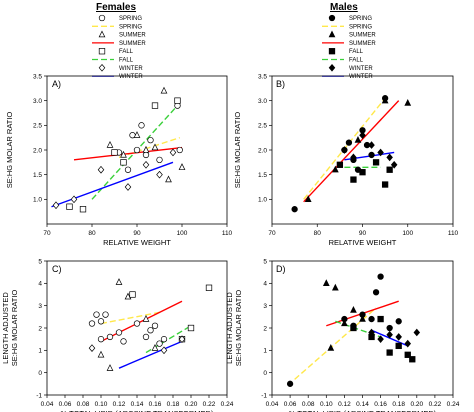 The height and width of the screenshot is (412, 474). What do you see at coordinates (57, 269) in the screenshot?
I see `panel-label: C)` at bounding box center [57, 269].